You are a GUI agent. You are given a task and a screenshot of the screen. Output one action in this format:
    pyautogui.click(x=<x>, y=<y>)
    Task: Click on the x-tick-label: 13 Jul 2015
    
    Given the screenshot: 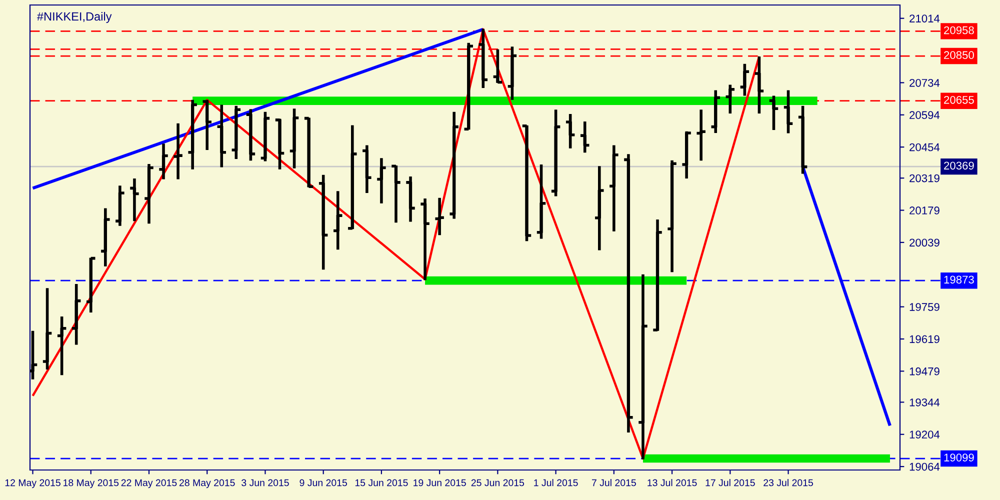 What is the action you would take?
    pyautogui.click(x=672, y=482)
    